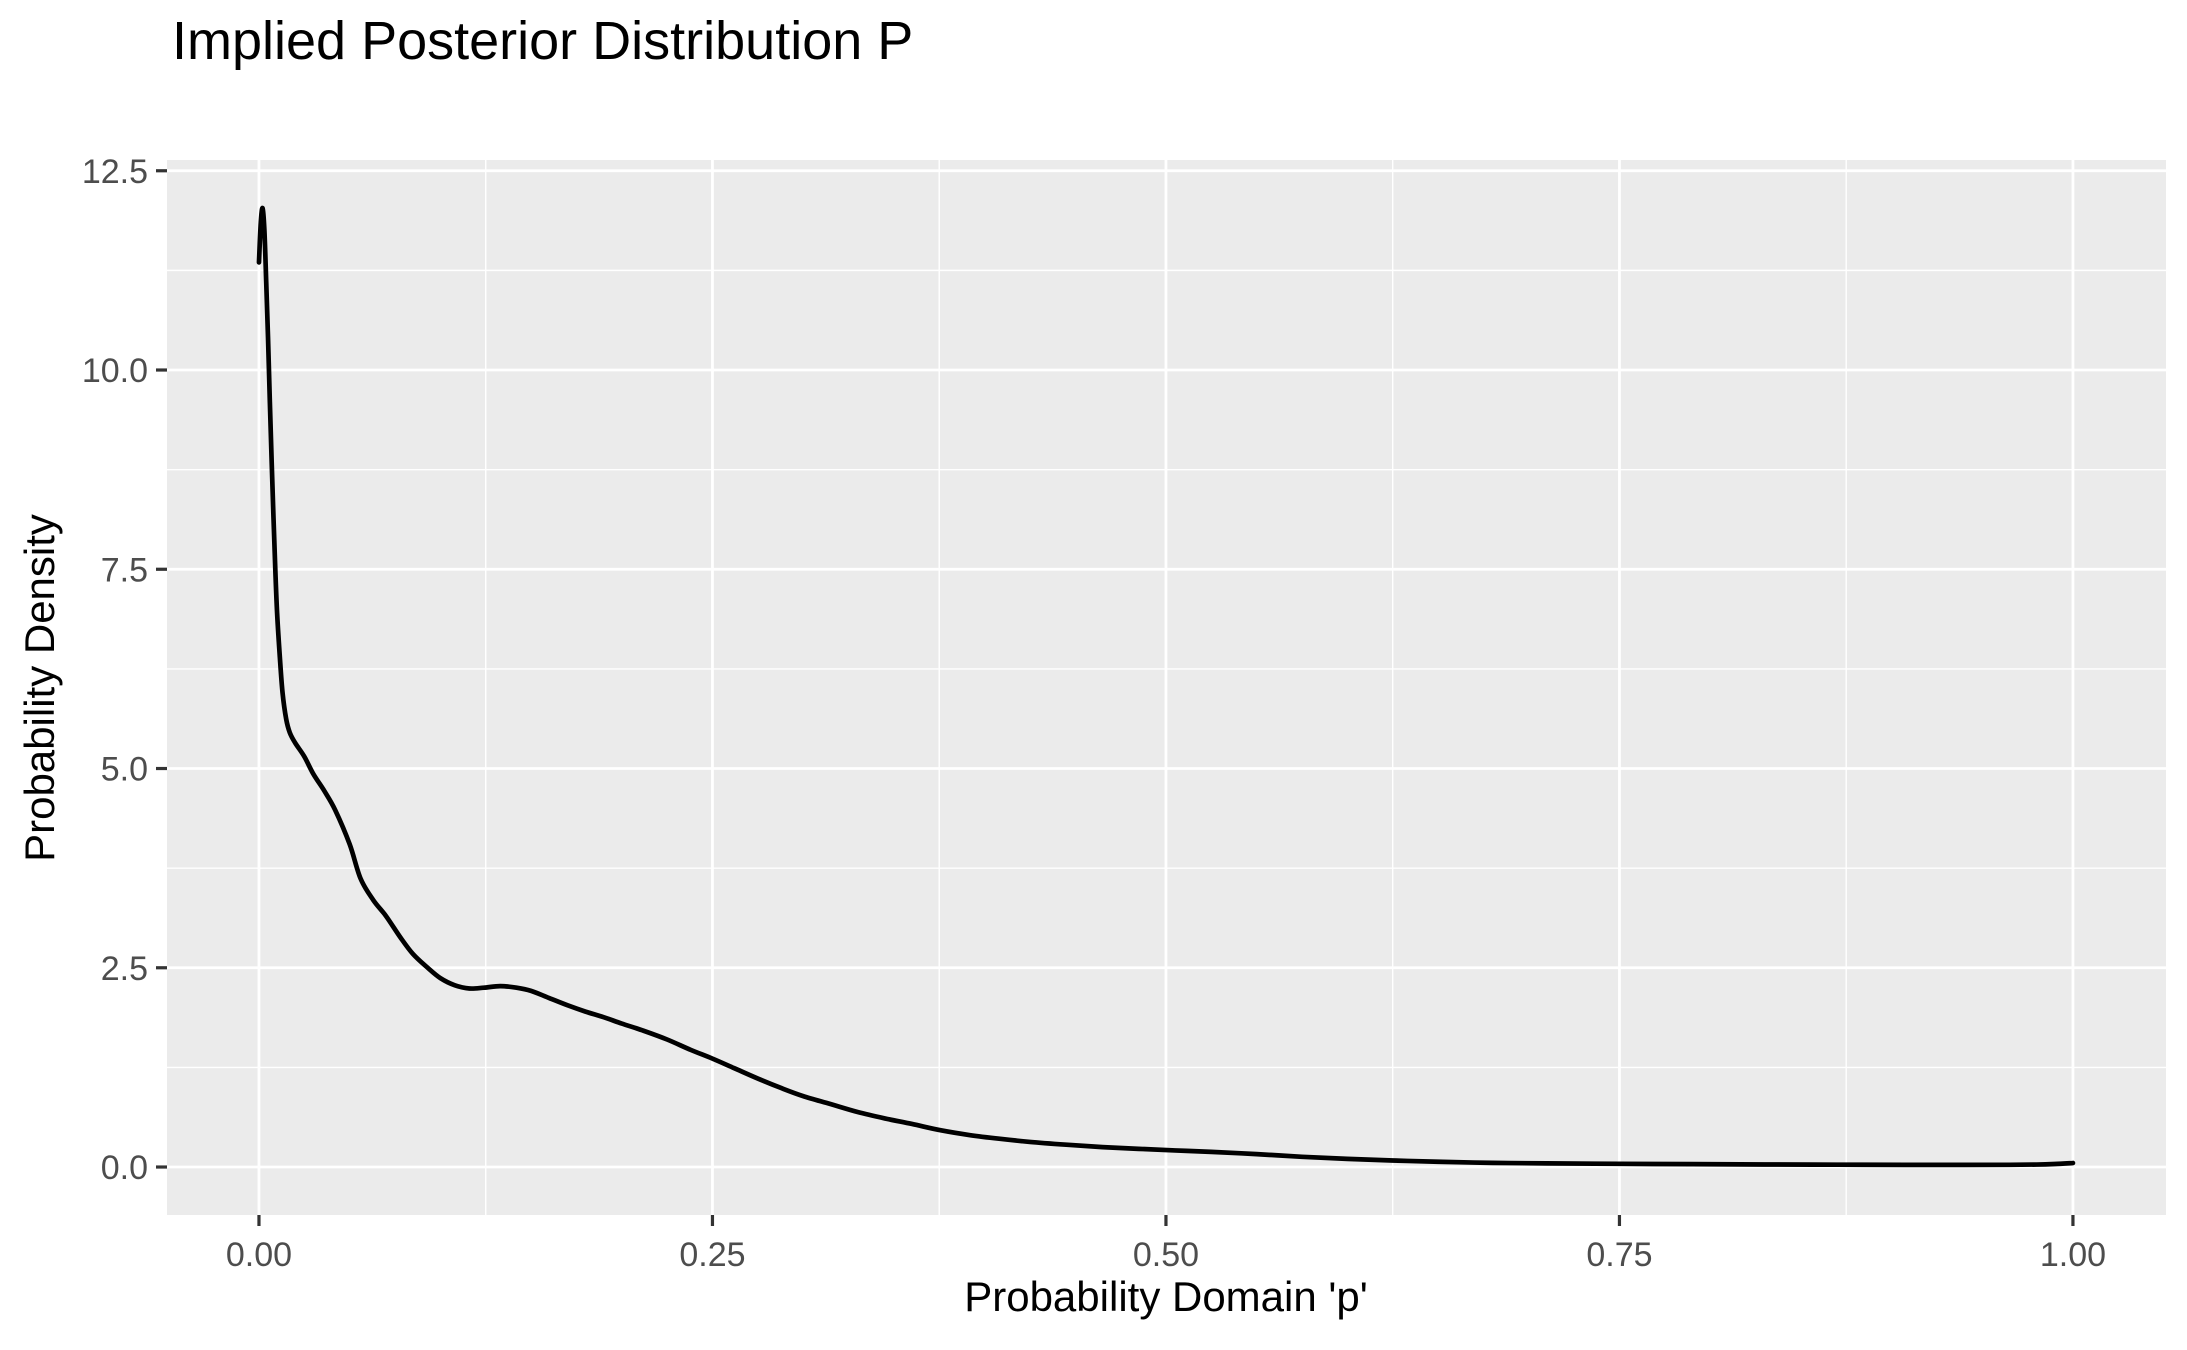  I want to click on plot-title: Implied Posterior Distribution P, so click(543, 41).